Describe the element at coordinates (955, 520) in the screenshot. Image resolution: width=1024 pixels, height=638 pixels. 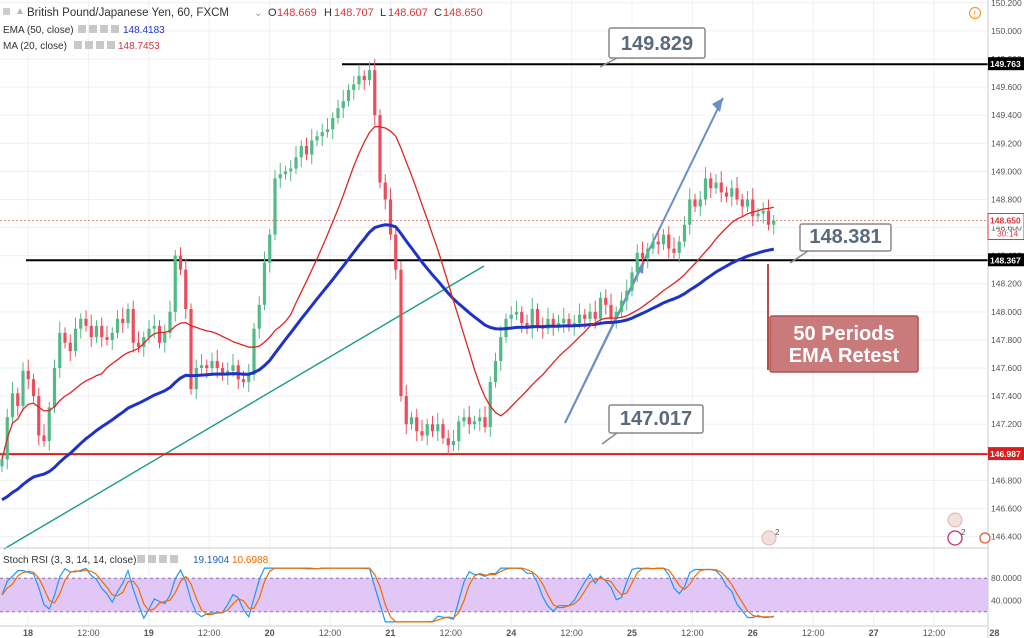
I see `uk-event-icon` at that location.